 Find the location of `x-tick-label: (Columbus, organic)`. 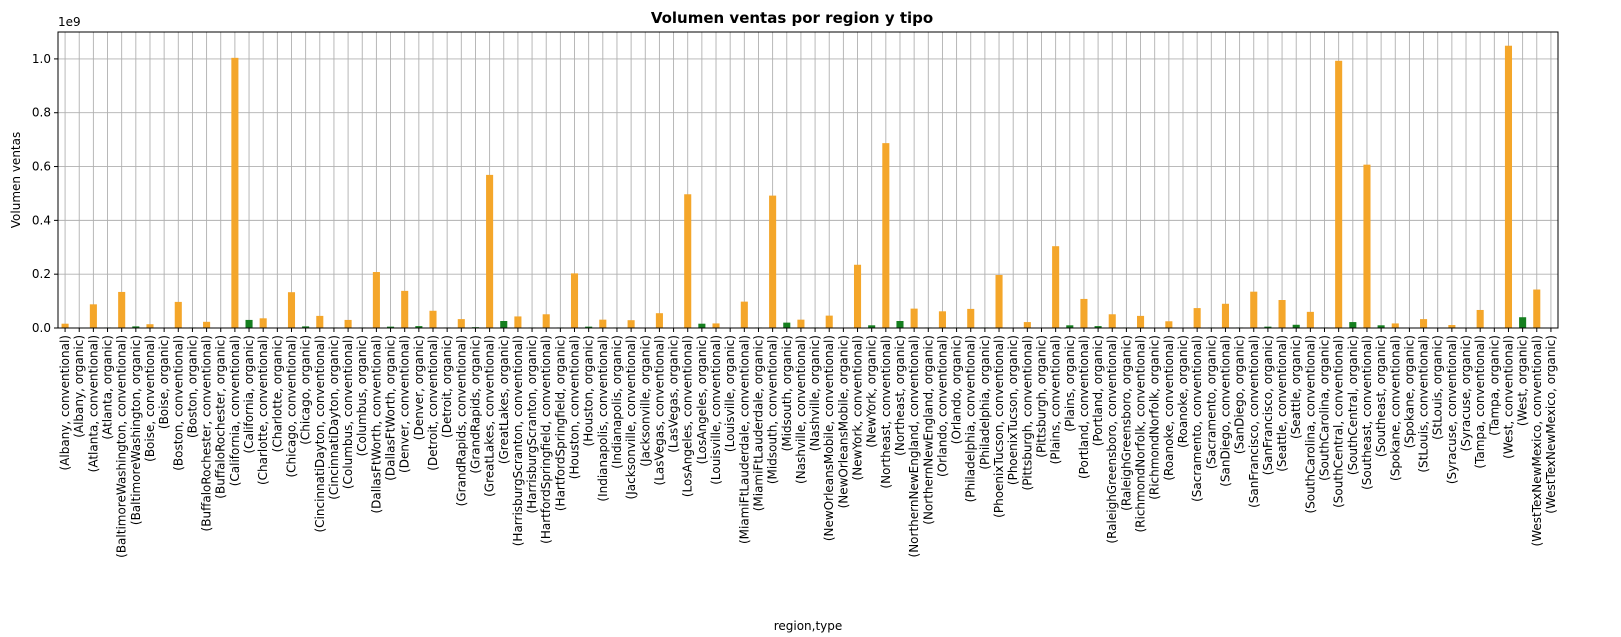

x-tick-label: (Columbus, organic) is located at coordinates (362, 395).